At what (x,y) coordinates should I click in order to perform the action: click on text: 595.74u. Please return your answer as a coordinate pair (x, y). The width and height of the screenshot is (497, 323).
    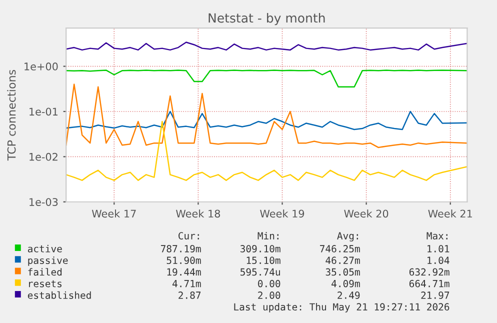
    Looking at the image, I should click on (260, 272).